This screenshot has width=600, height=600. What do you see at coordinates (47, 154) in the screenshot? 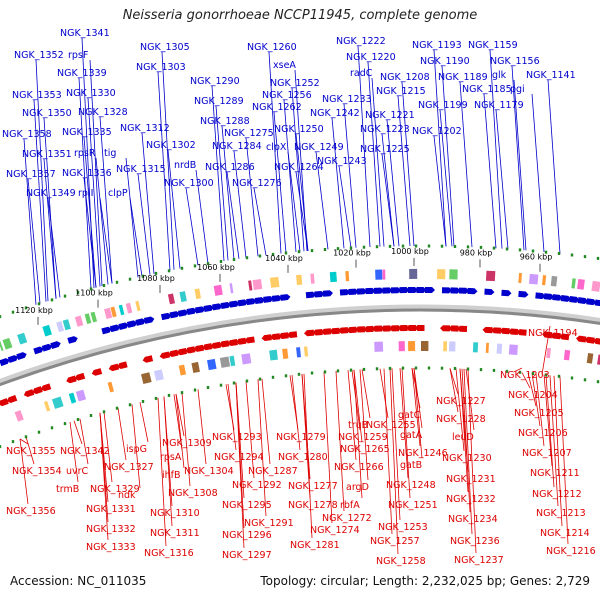
I see `gene-label: NGK_1351` at bounding box center [47, 154].